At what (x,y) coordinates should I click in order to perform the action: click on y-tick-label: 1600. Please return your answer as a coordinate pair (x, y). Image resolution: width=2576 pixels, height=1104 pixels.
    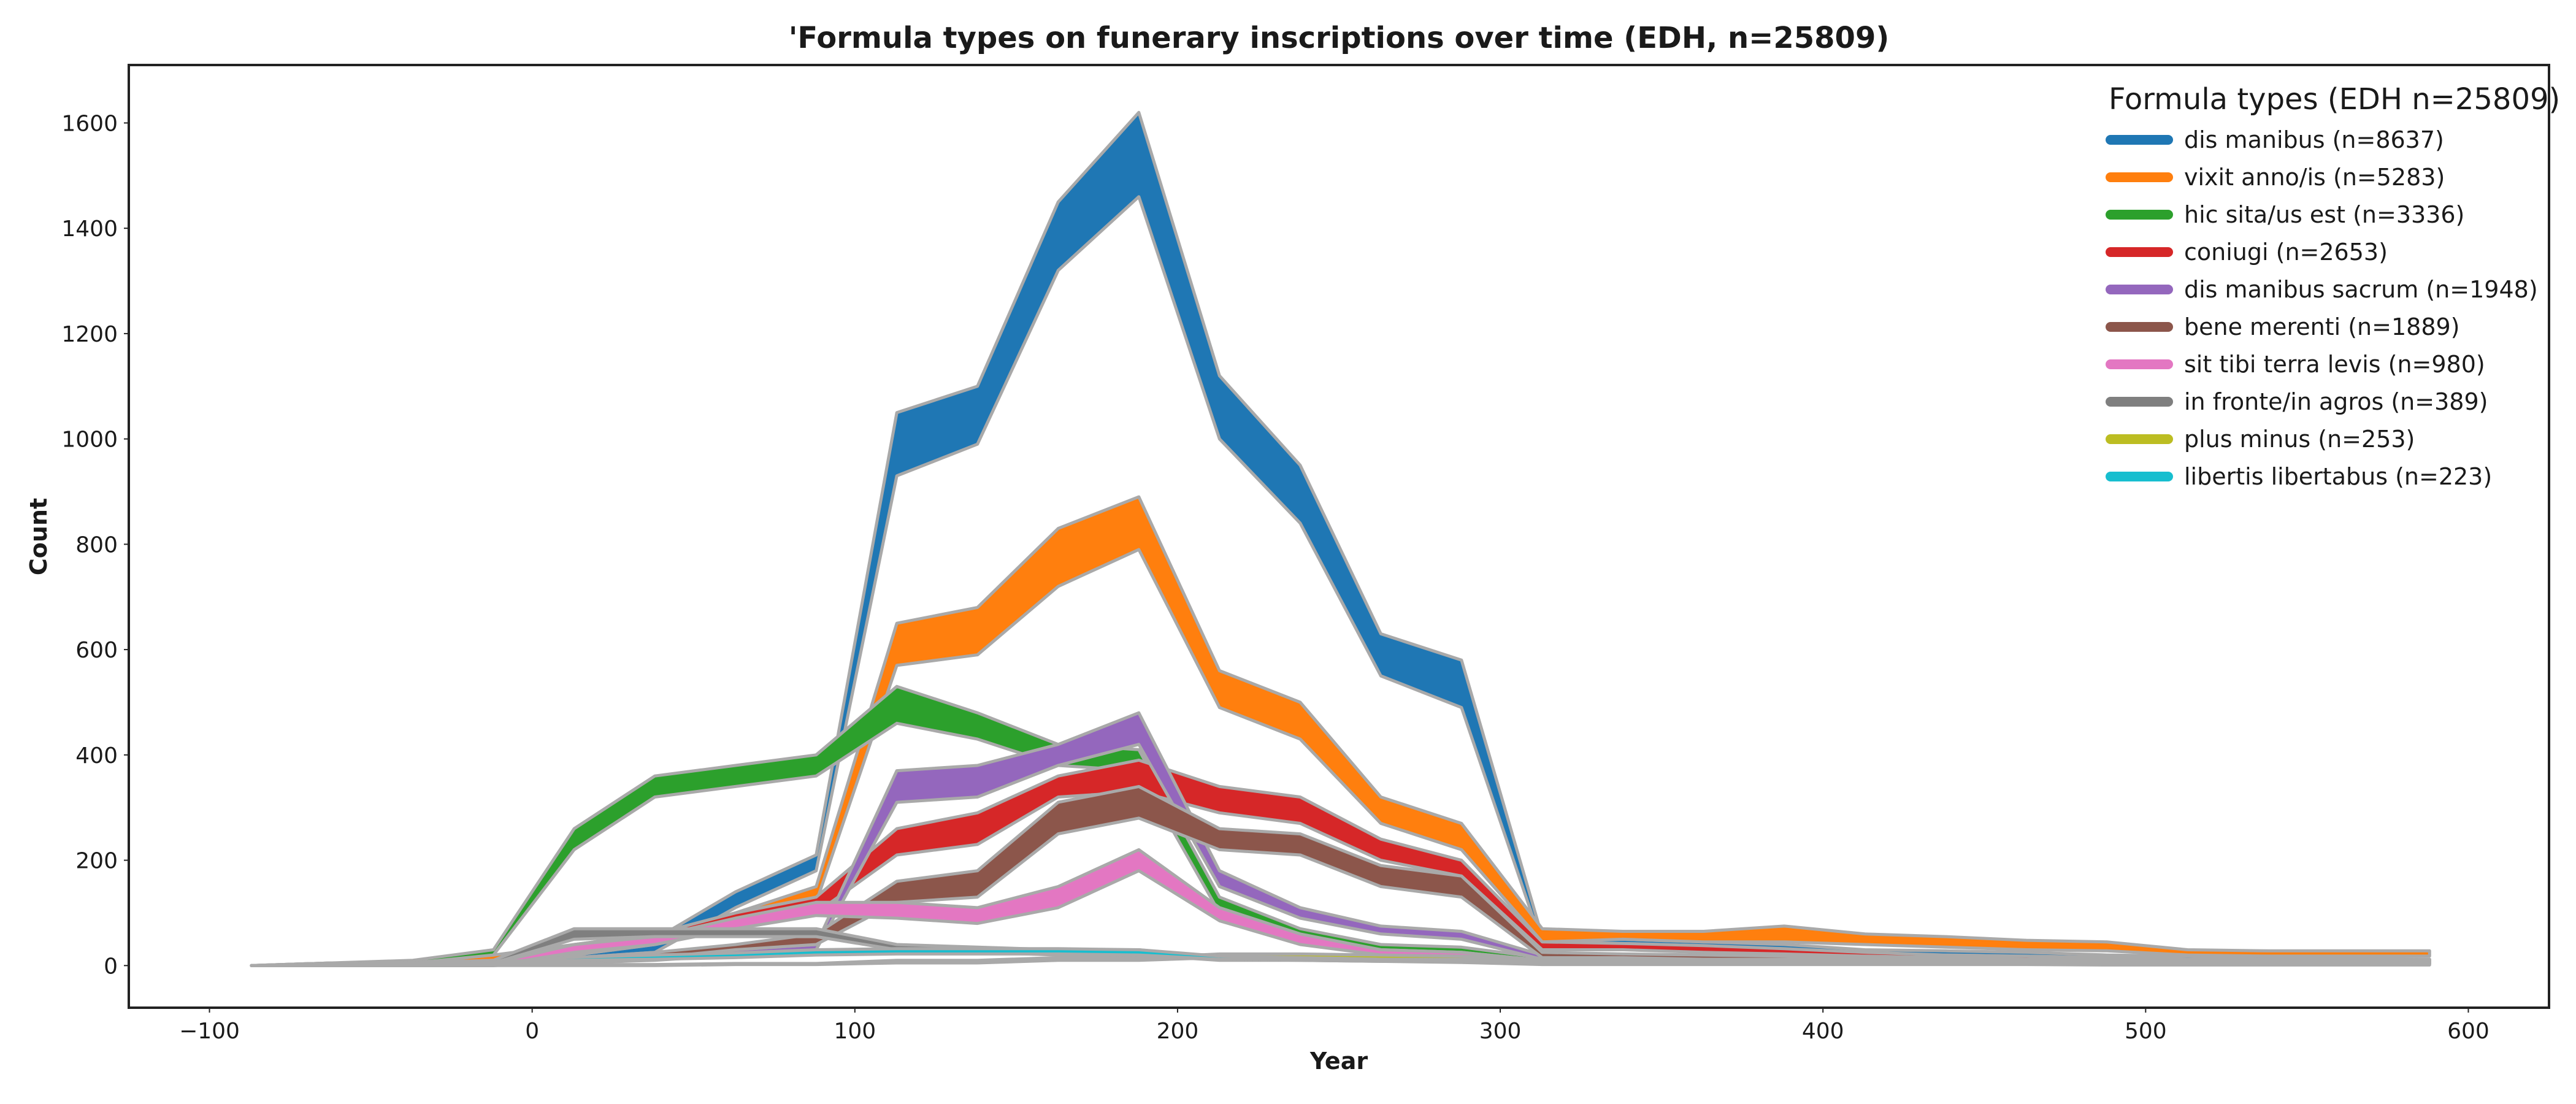
    Looking at the image, I should click on (89, 123).